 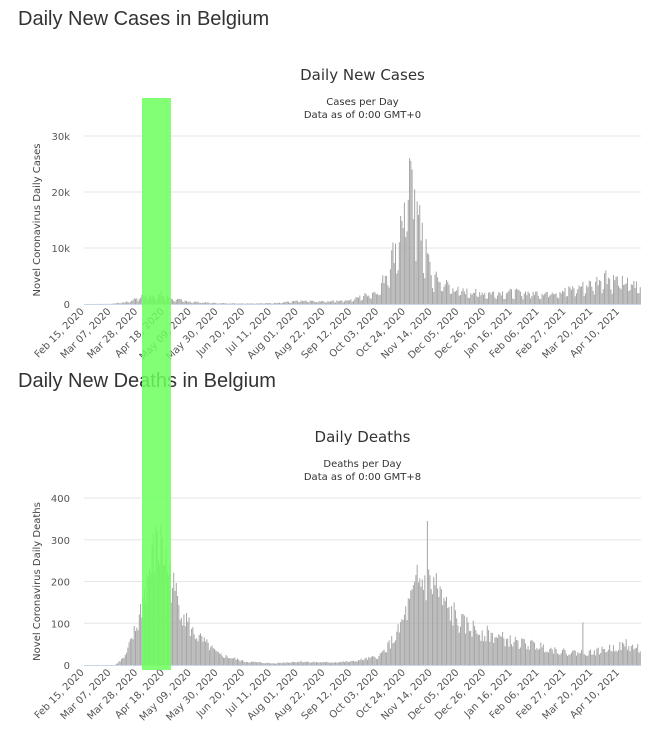 What do you see at coordinates (362, 115) in the screenshot?
I see `chart-data-note: Data as of 0:00 GMT+0` at bounding box center [362, 115].